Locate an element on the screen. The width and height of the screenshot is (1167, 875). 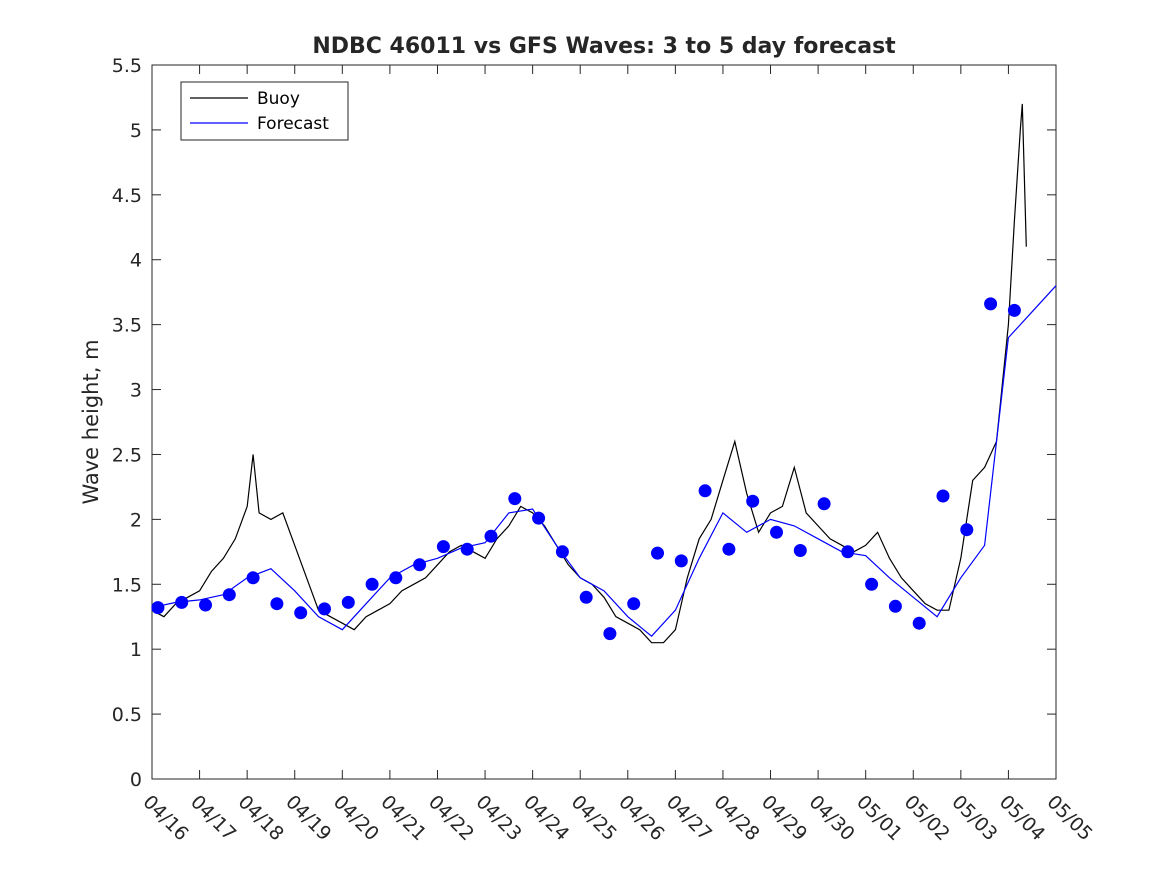
x-tick-label: 04/28 is located at coordinates (736, 818).